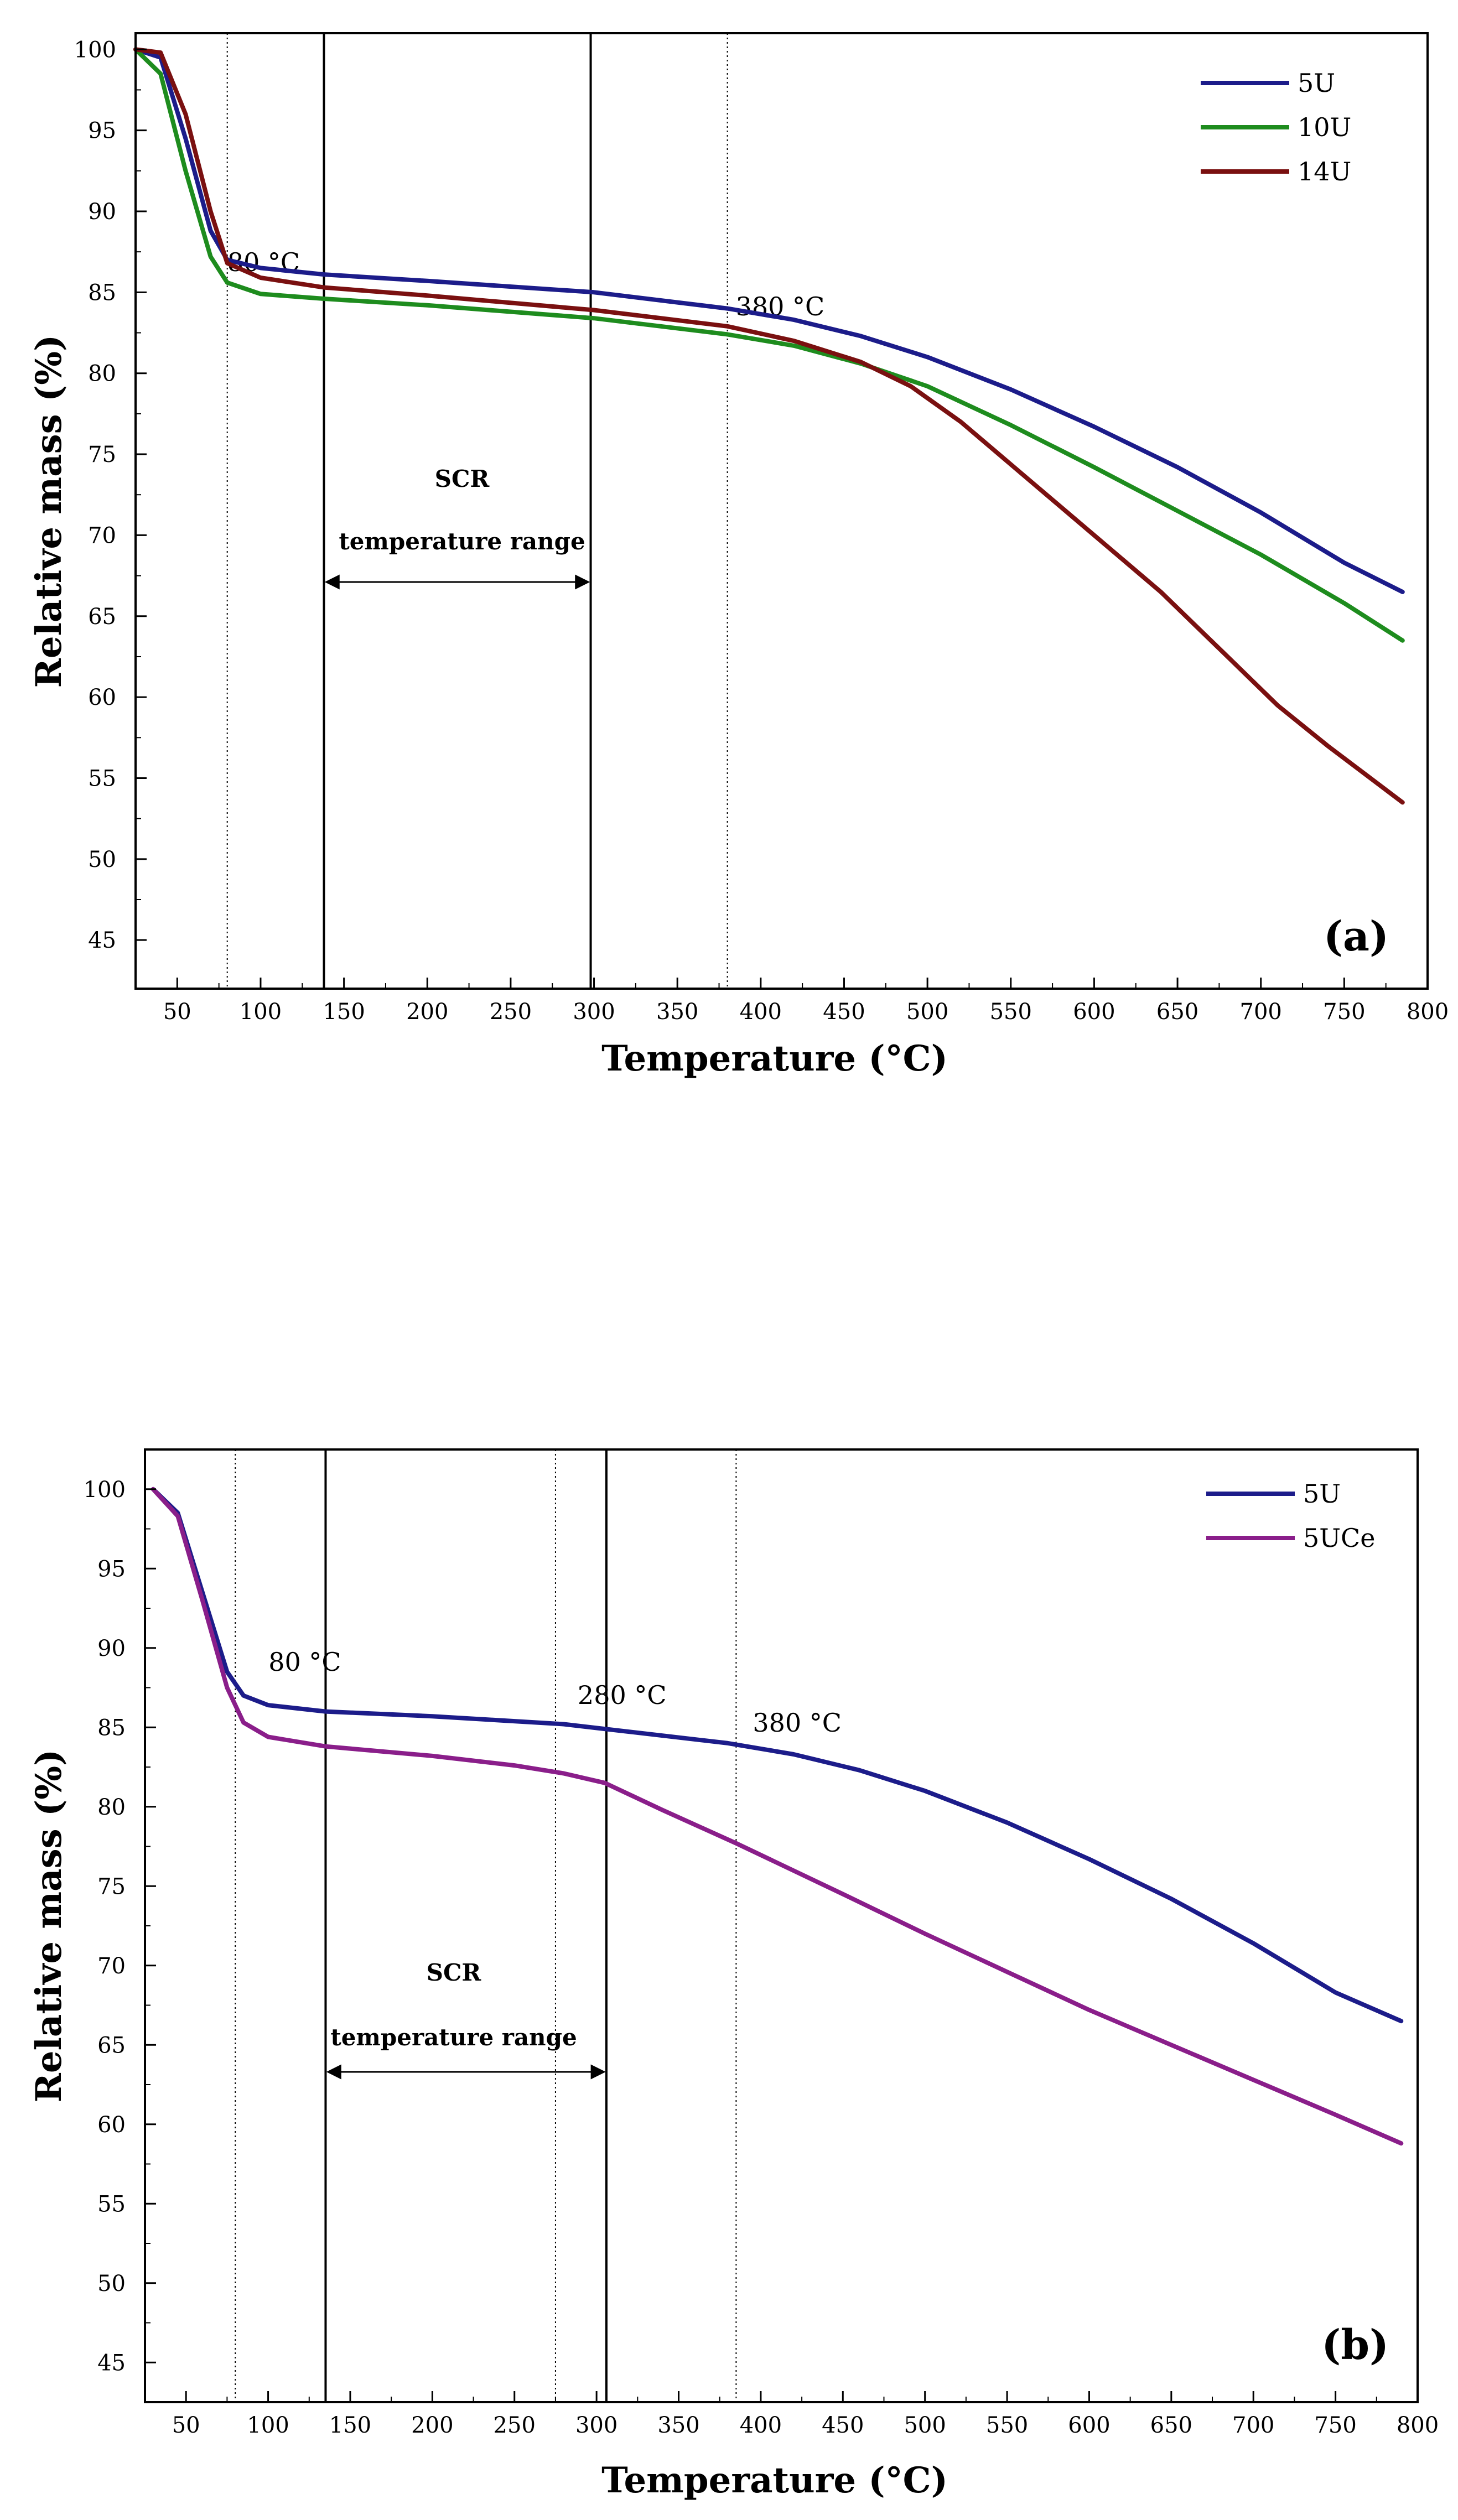 The height and width of the screenshot is (2520, 1458). What do you see at coordinates (622, 1695) in the screenshot?
I see `reference-temp-label: 280 °C` at bounding box center [622, 1695].